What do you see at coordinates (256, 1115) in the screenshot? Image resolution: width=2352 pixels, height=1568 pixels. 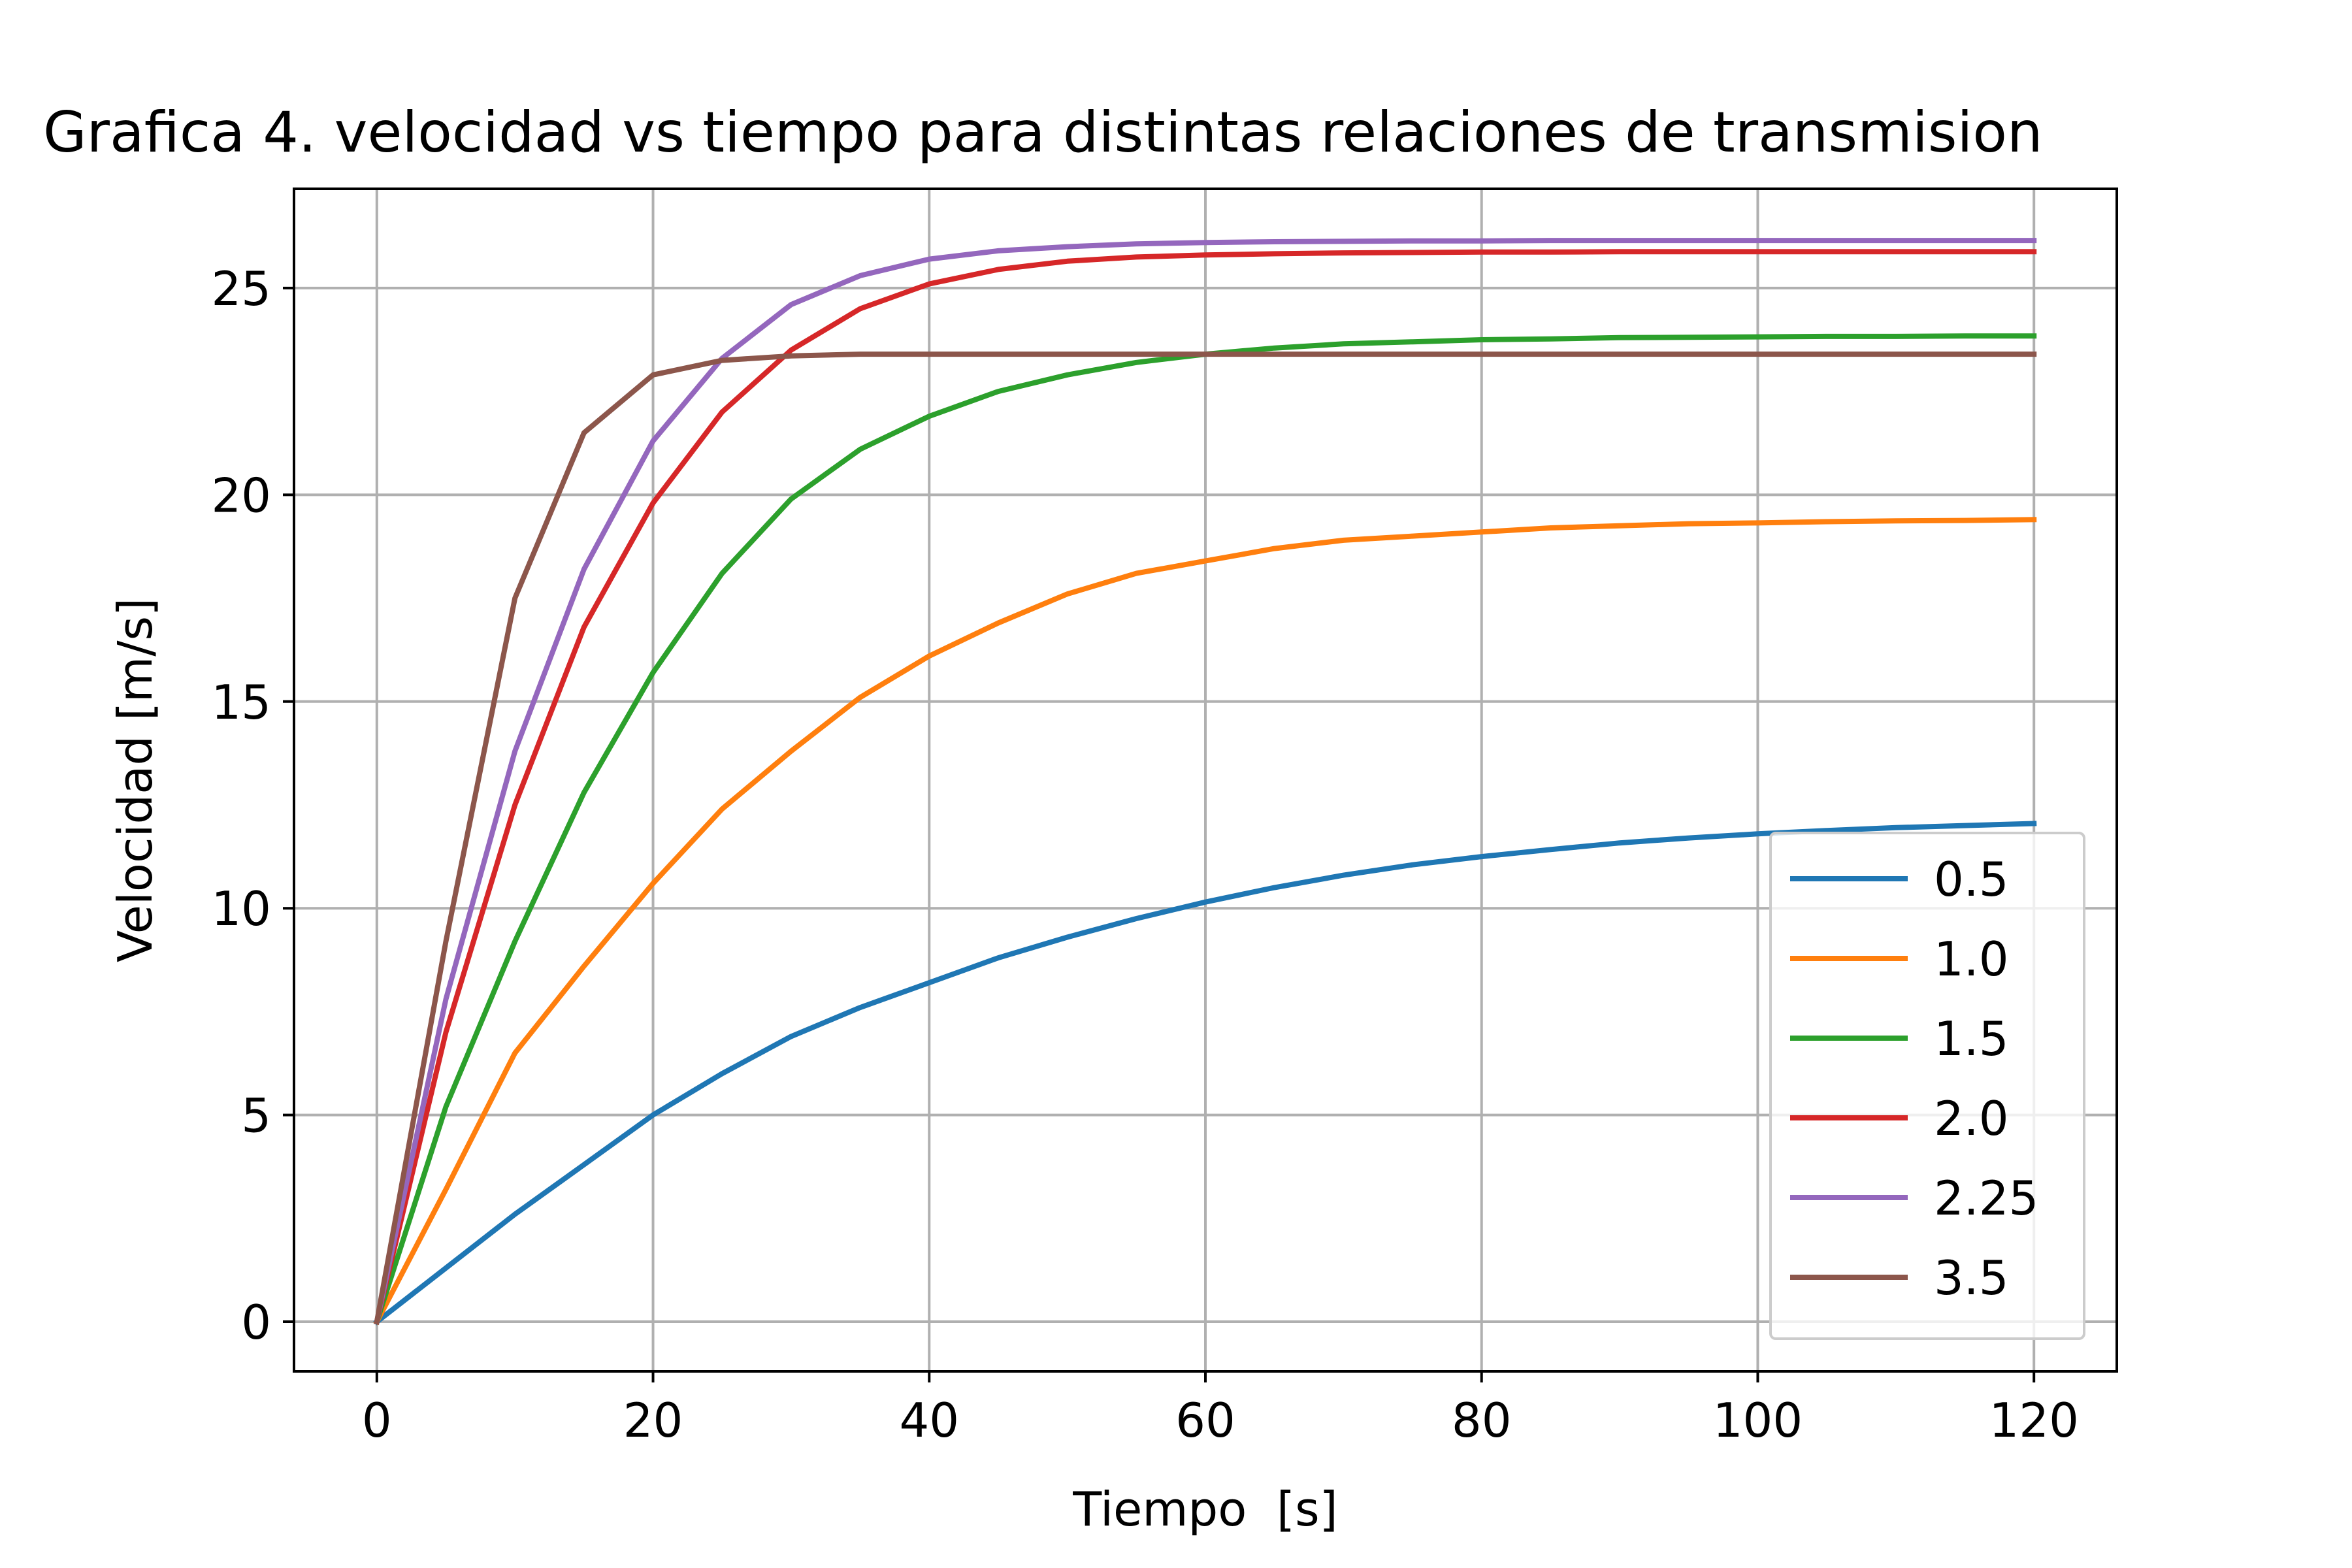 I see `y-tick-label: 5` at bounding box center [256, 1115].